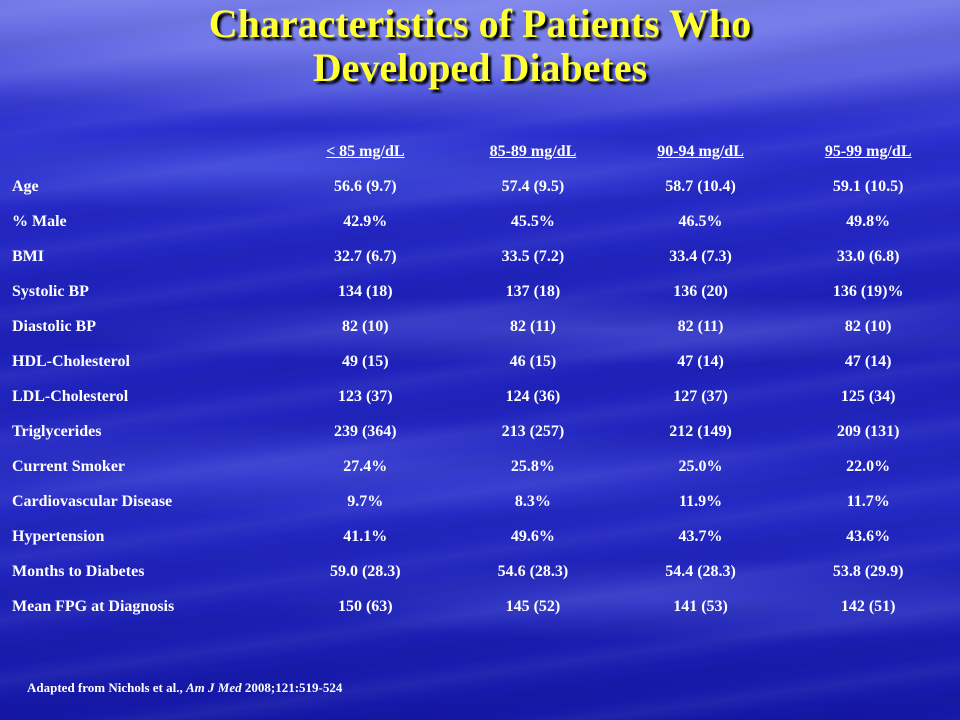 The image size is (960, 720). Describe the element at coordinates (533, 291) in the screenshot. I see `table-cell: 137 (18)` at that location.